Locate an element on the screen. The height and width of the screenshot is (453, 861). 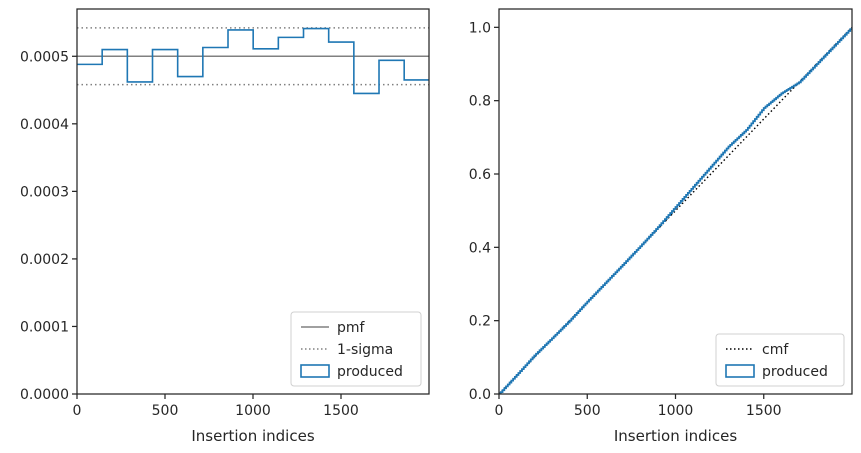
right-legend-produced-label: produced is located at coordinates (795, 372).